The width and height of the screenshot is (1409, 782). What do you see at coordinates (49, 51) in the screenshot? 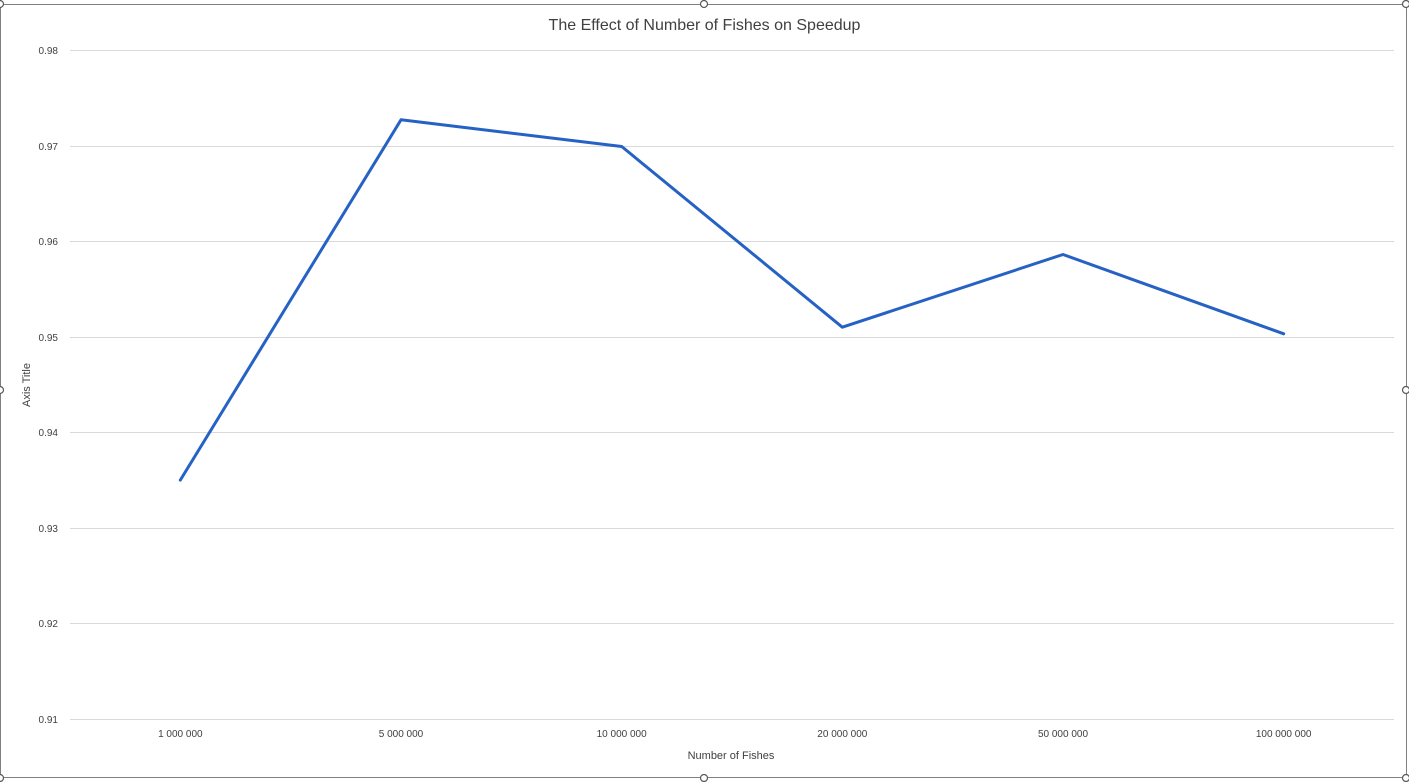
I see `y-tick-label: 0.98` at bounding box center [49, 51].